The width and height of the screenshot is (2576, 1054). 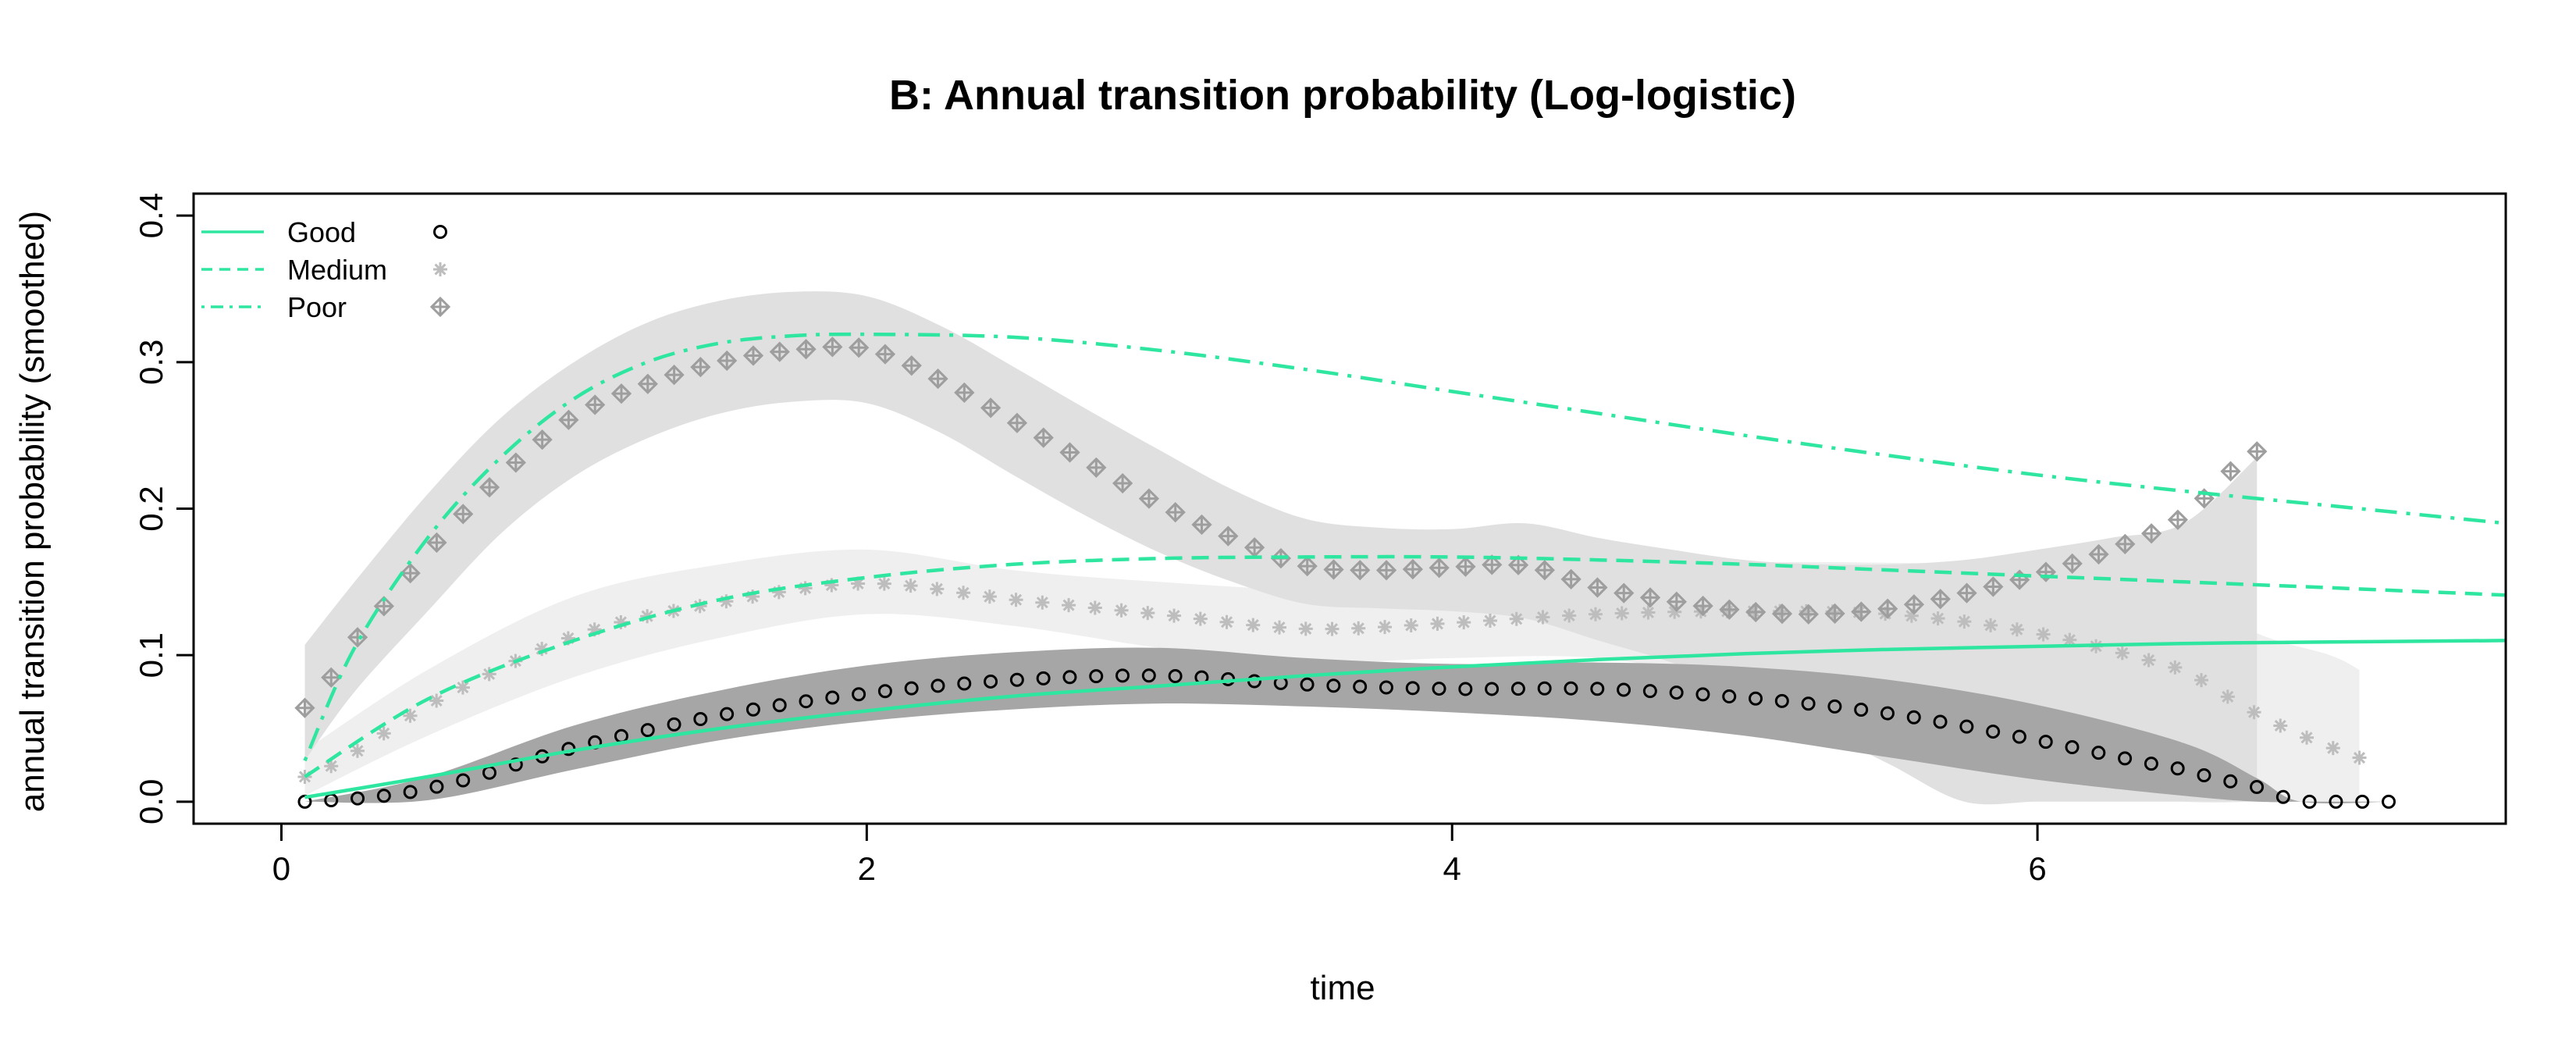 I want to click on curve-good, so click(x=1405, y=719).